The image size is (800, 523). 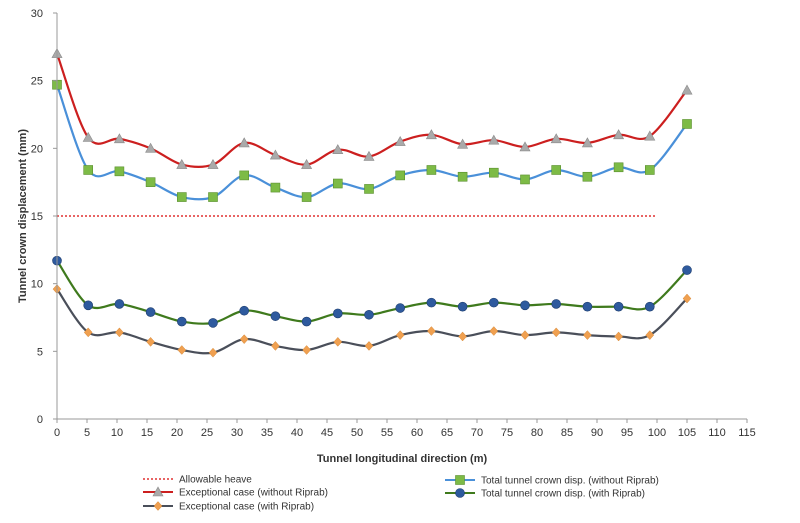 I want to click on x-axis-title: Tunnel longitudinal direction (m), so click(x=402, y=459).